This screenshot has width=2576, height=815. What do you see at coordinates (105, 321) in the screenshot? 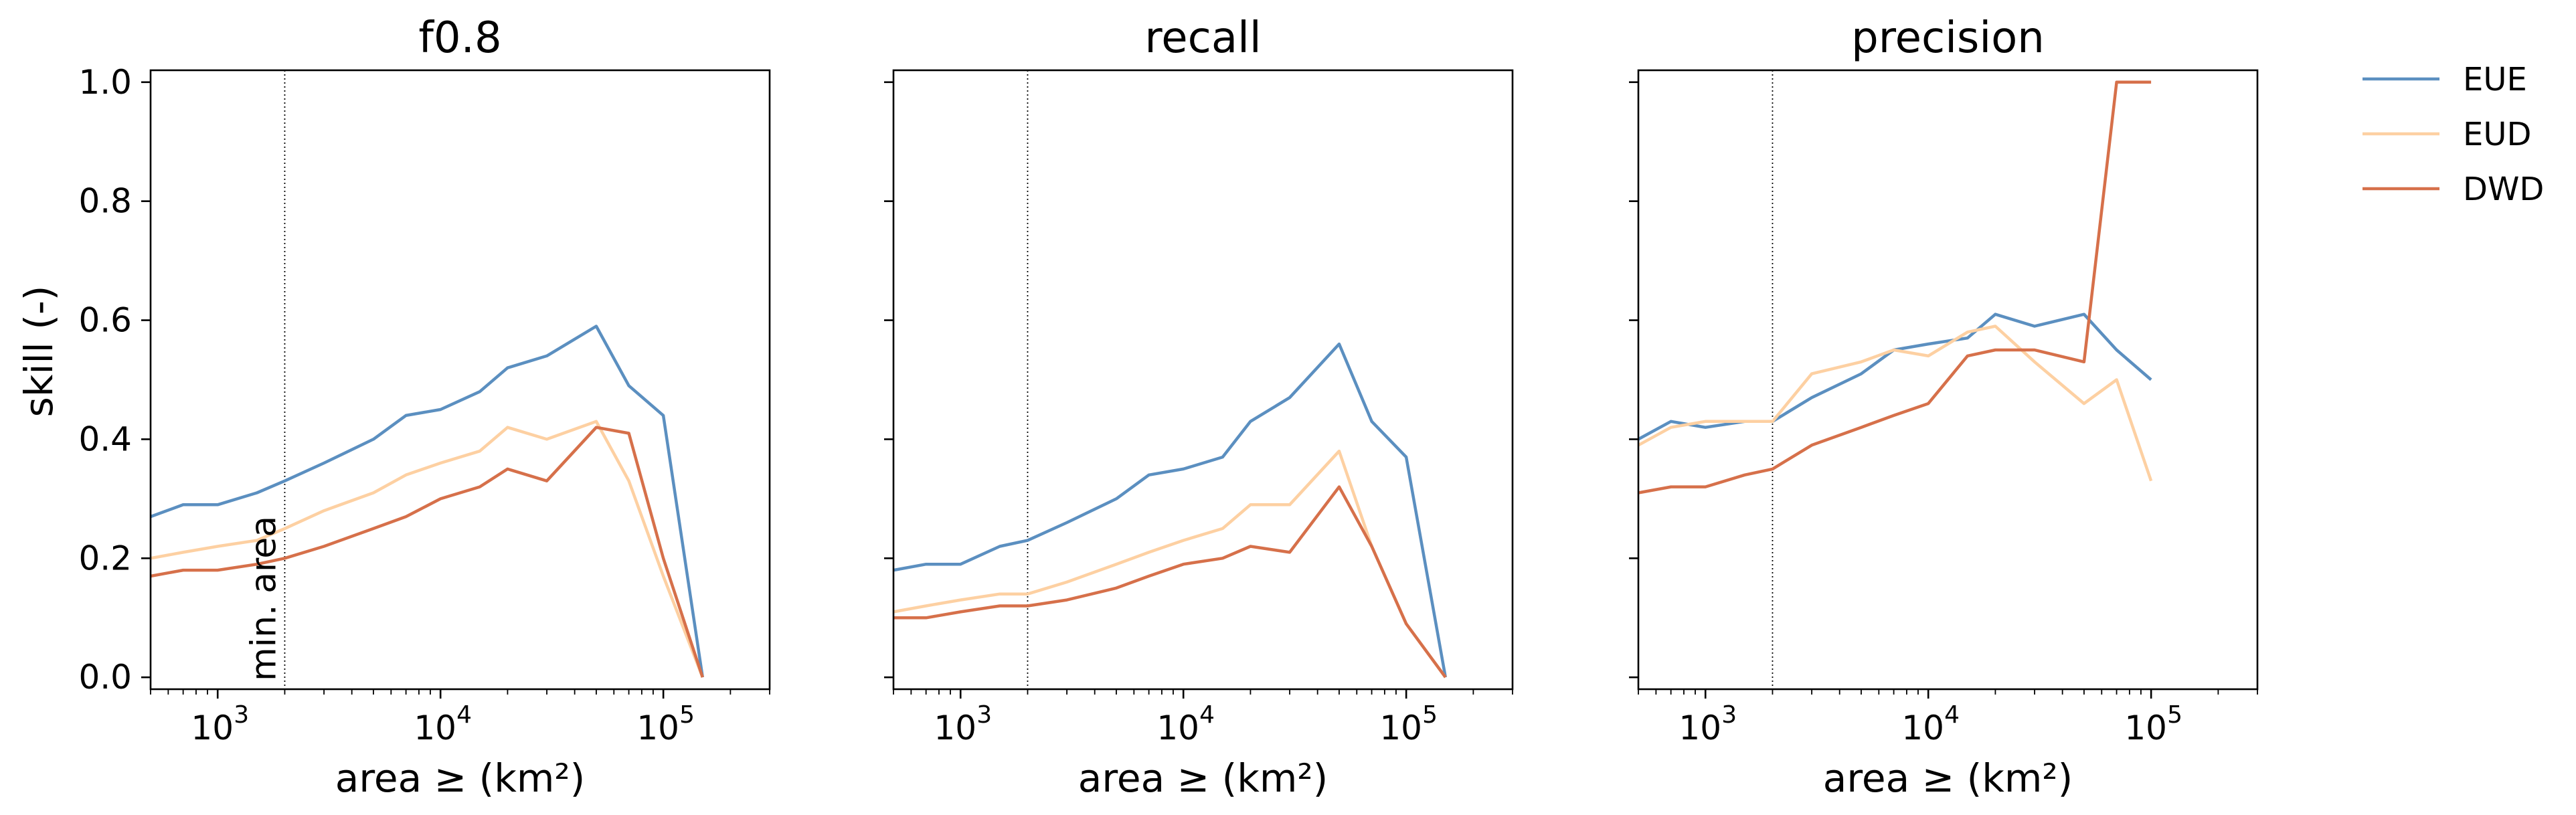
I see `y-tick-label: 0.6` at bounding box center [105, 321].